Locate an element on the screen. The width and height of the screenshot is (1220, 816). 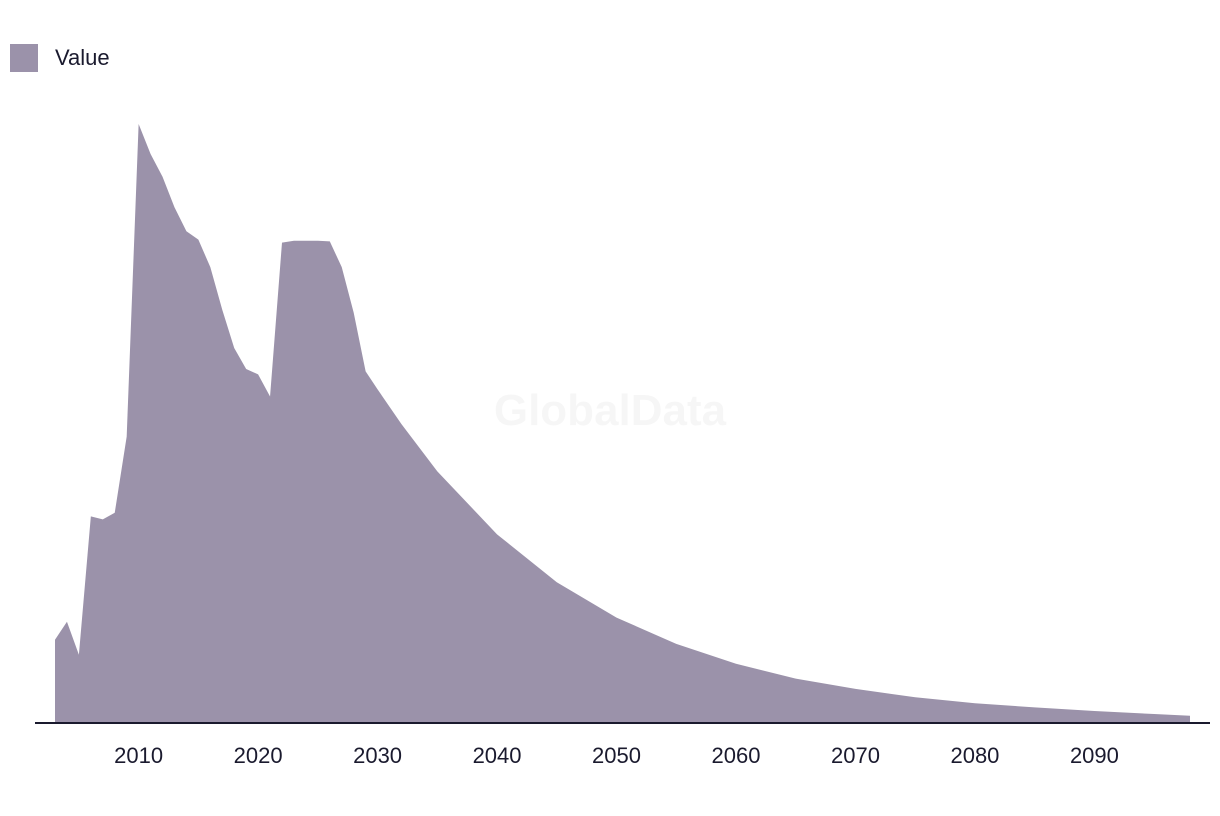
x-tick-label: 2010 is located at coordinates (138, 755).